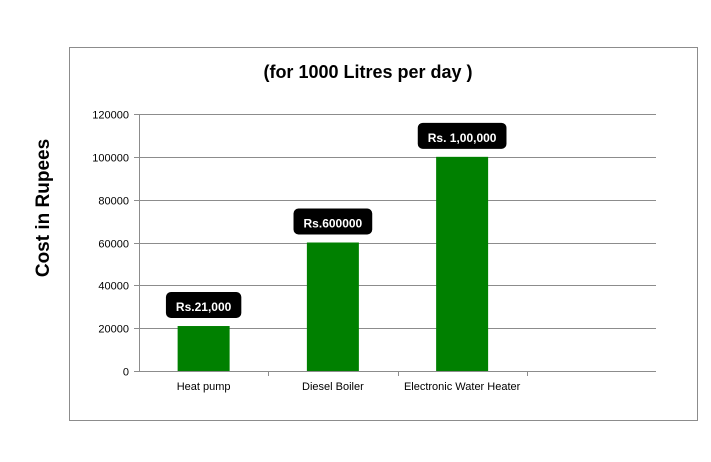 The width and height of the screenshot is (711, 462). What do you see at coordinates (204, 387) in the screenshot?
I see `x-tick-label: Heat pump` at bounding box center [204, 387].